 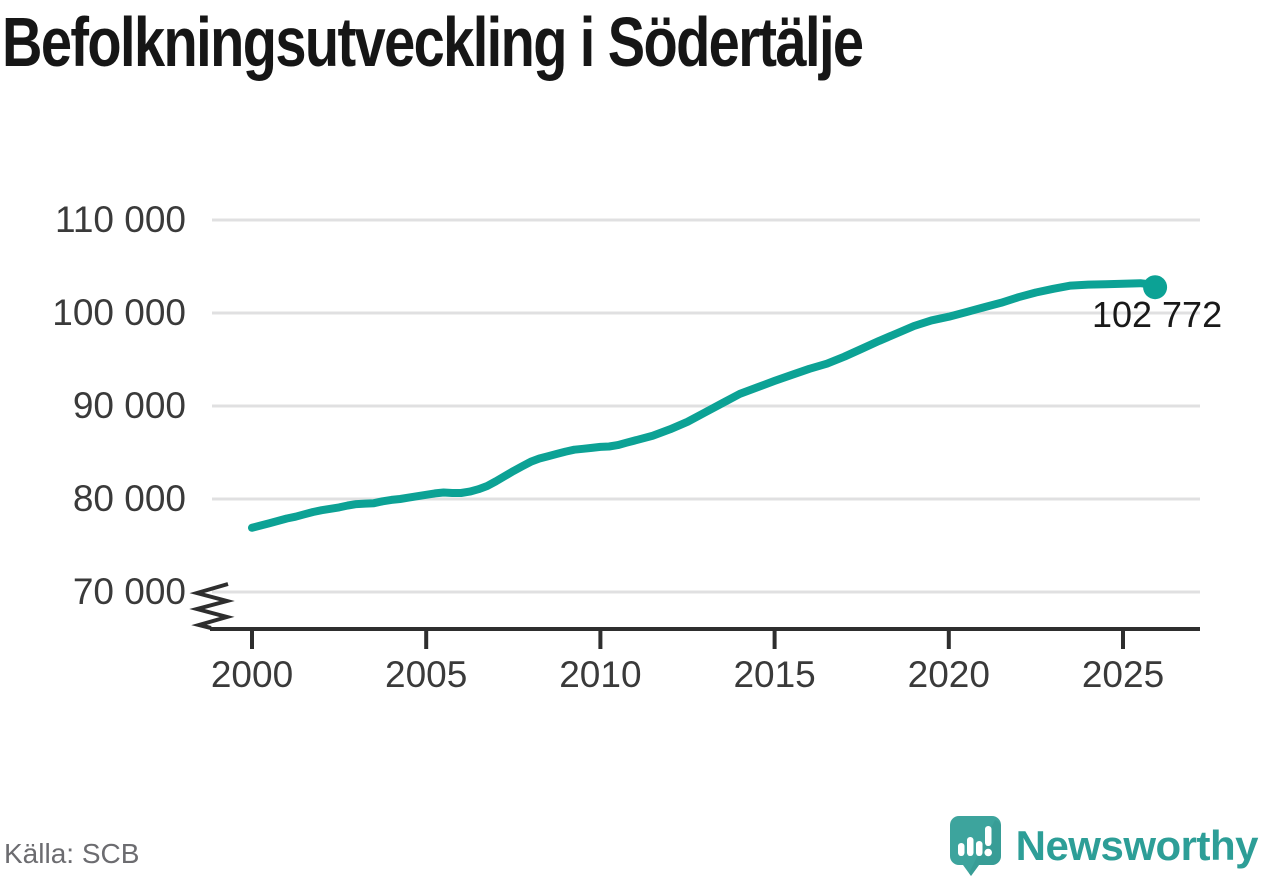 I want to click on y-tick-label: 70 000, so click(x=129, y=591).